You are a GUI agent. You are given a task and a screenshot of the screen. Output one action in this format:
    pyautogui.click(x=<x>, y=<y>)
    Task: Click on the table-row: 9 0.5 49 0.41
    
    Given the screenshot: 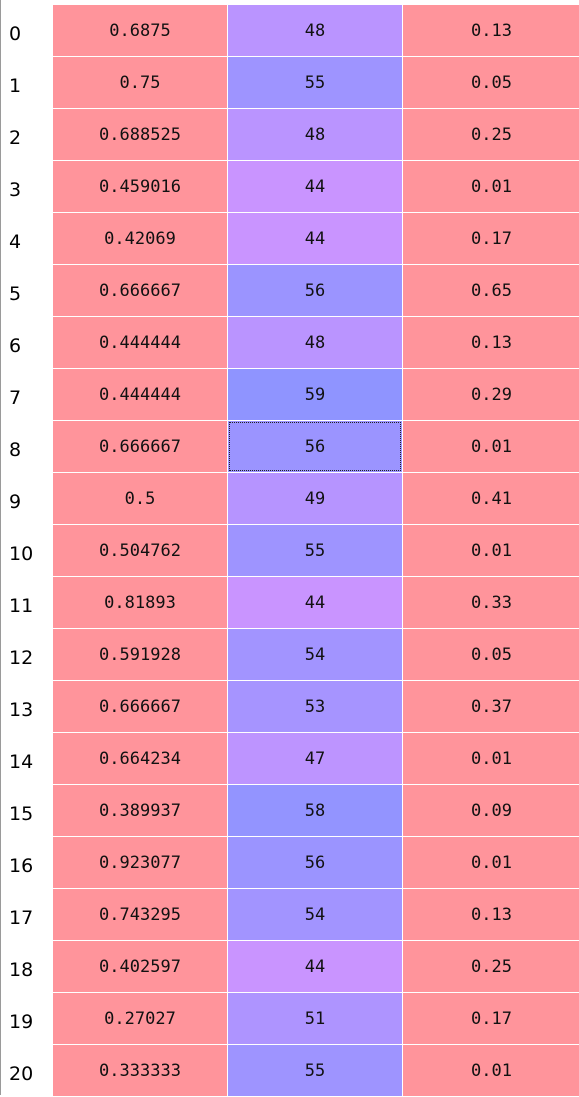 What is the action you would take?
    pyautogui.click(x=290, y=499)
    